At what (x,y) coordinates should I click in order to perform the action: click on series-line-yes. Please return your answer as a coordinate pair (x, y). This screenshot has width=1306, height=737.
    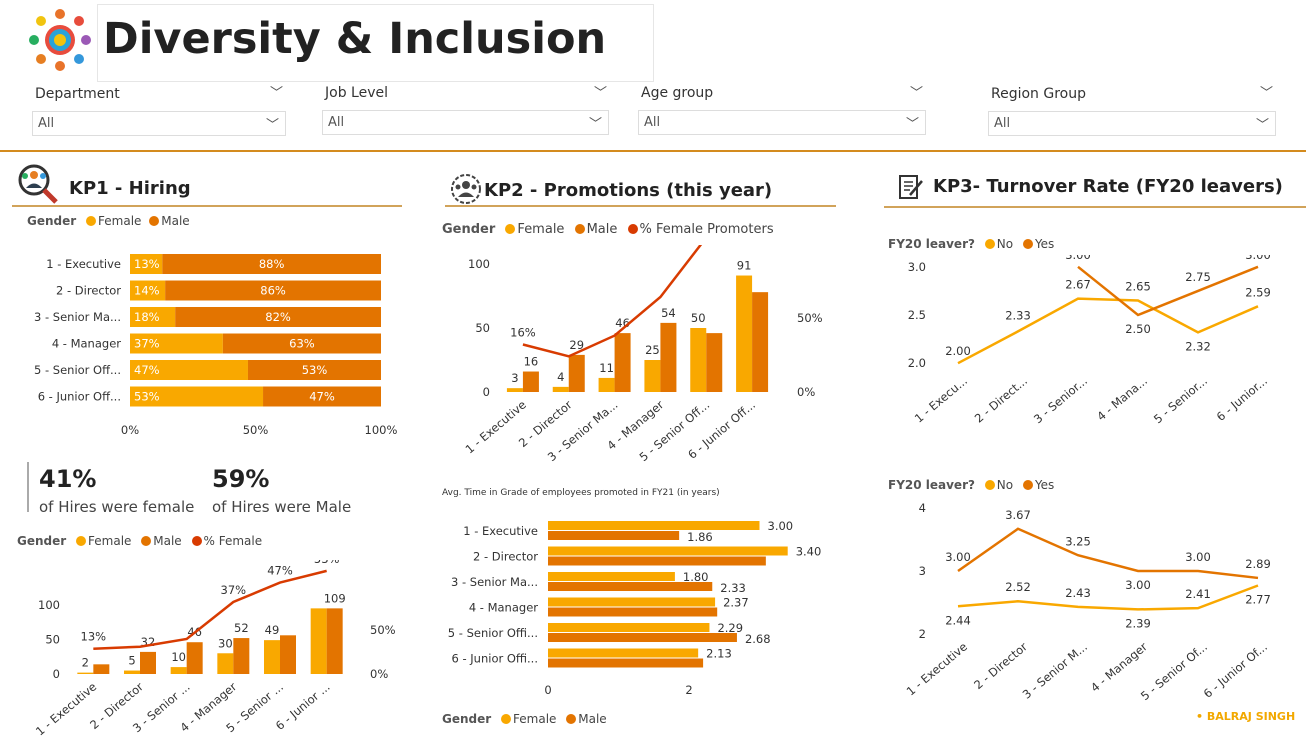
    Looking at the image, I should click on (1108, 553).